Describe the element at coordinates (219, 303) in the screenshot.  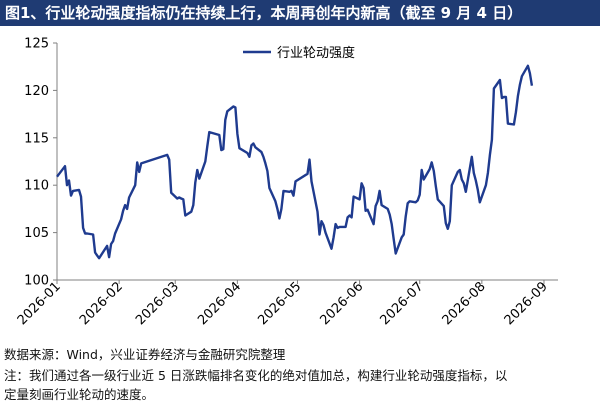
I see `x-tick-label: 2026-04` at that location.